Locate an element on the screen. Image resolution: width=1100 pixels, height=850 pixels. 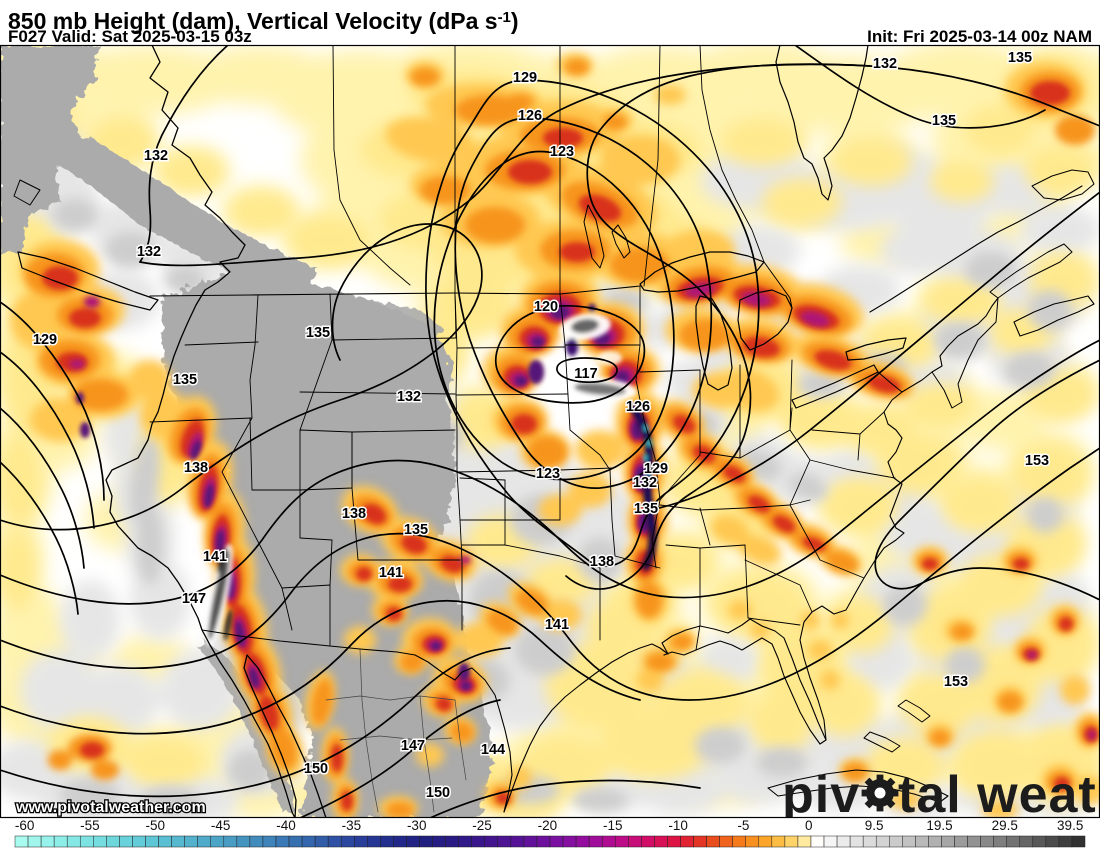
svg-text: -10 is located at coordinates (678, 825).